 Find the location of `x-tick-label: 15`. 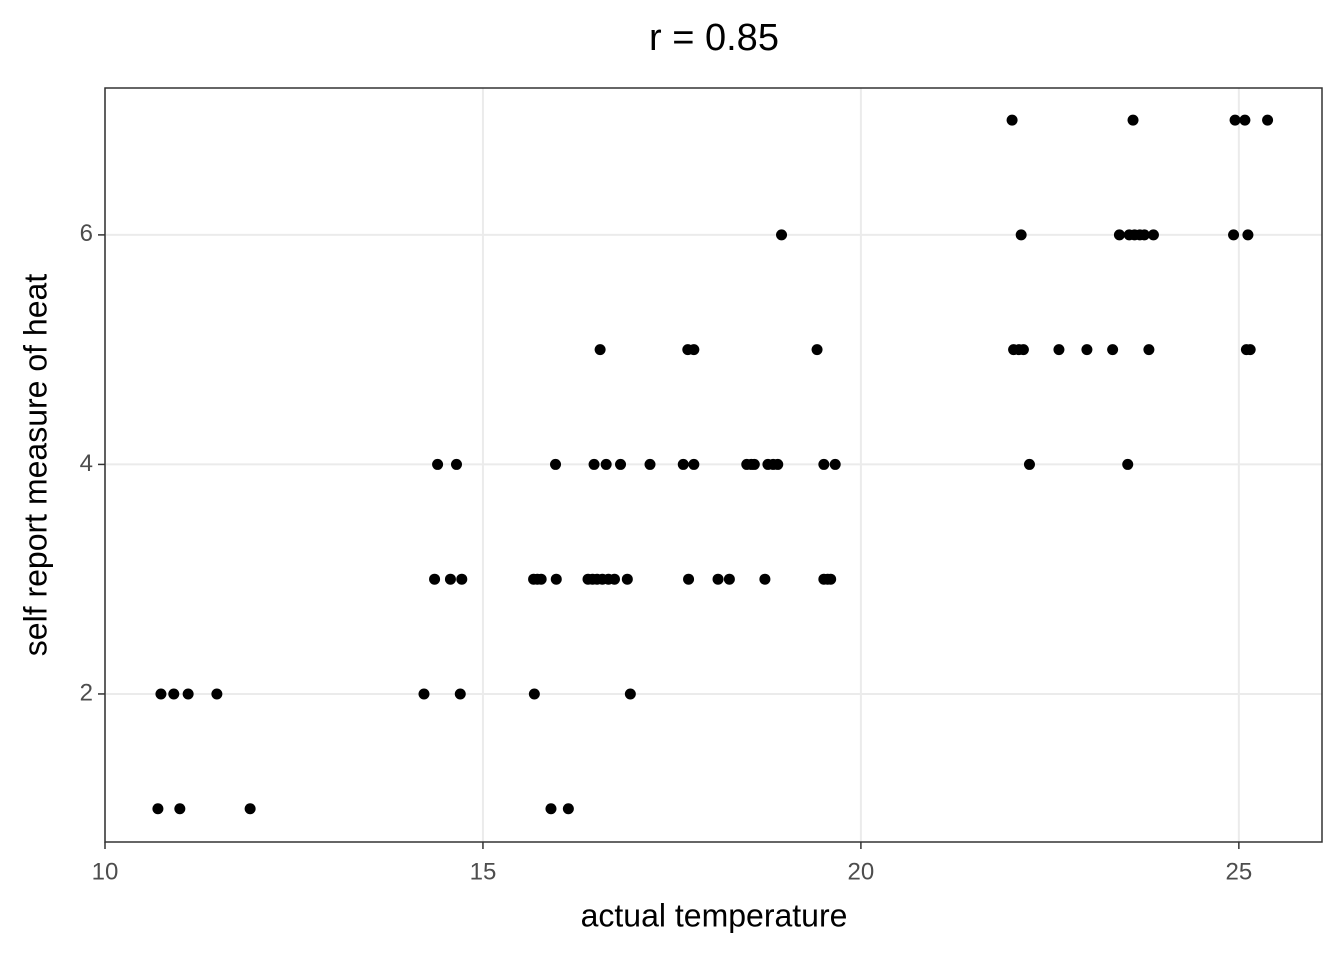

x-tick-label: 15 is located at coordinates (483, 871).